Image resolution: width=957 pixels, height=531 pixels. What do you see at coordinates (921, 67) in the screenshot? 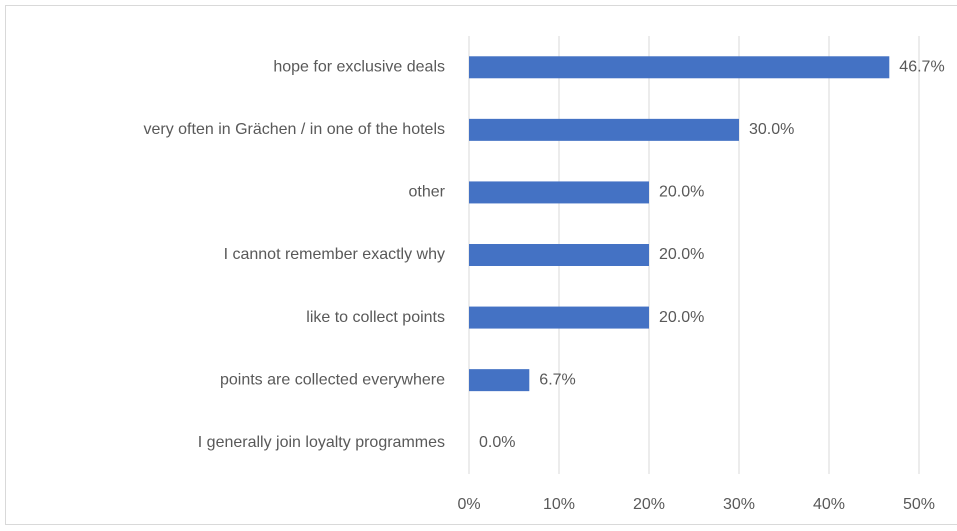
I see `data-label: 46.7%` at bounding box center [921, 67].